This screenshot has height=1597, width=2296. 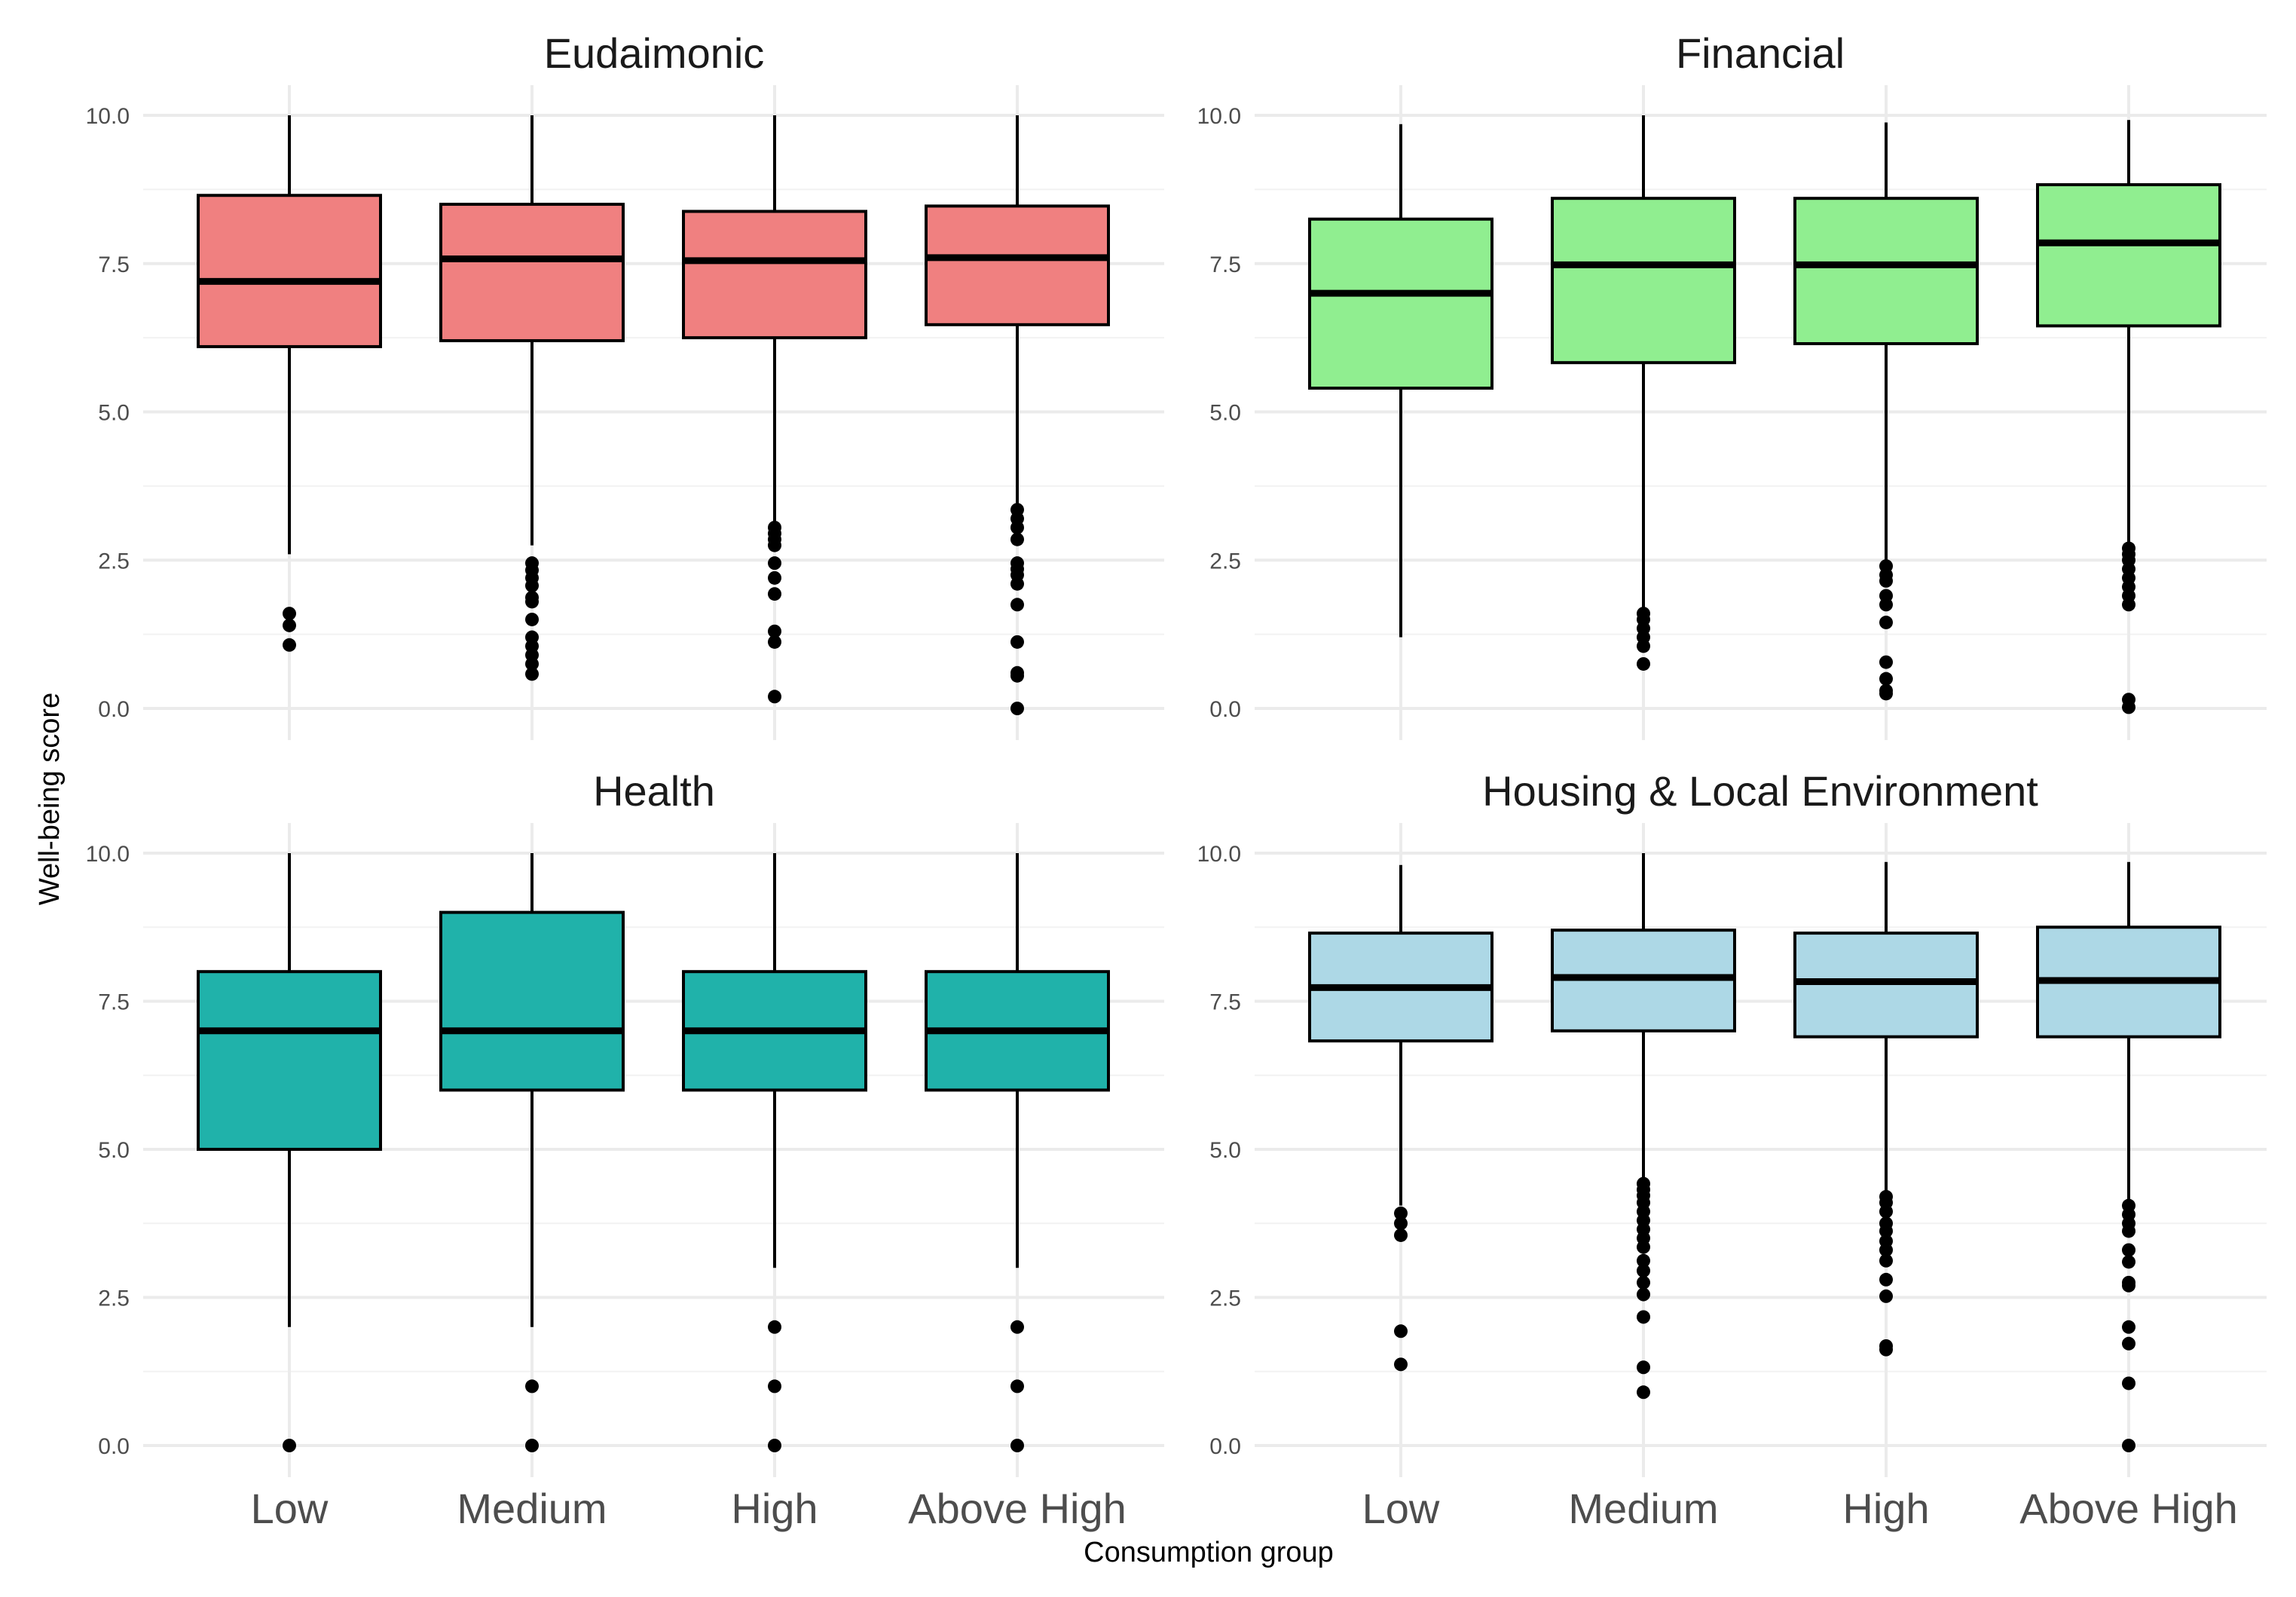 I want to click on panel-title: Housing & Local Environment, so click(x=1760, y=791).